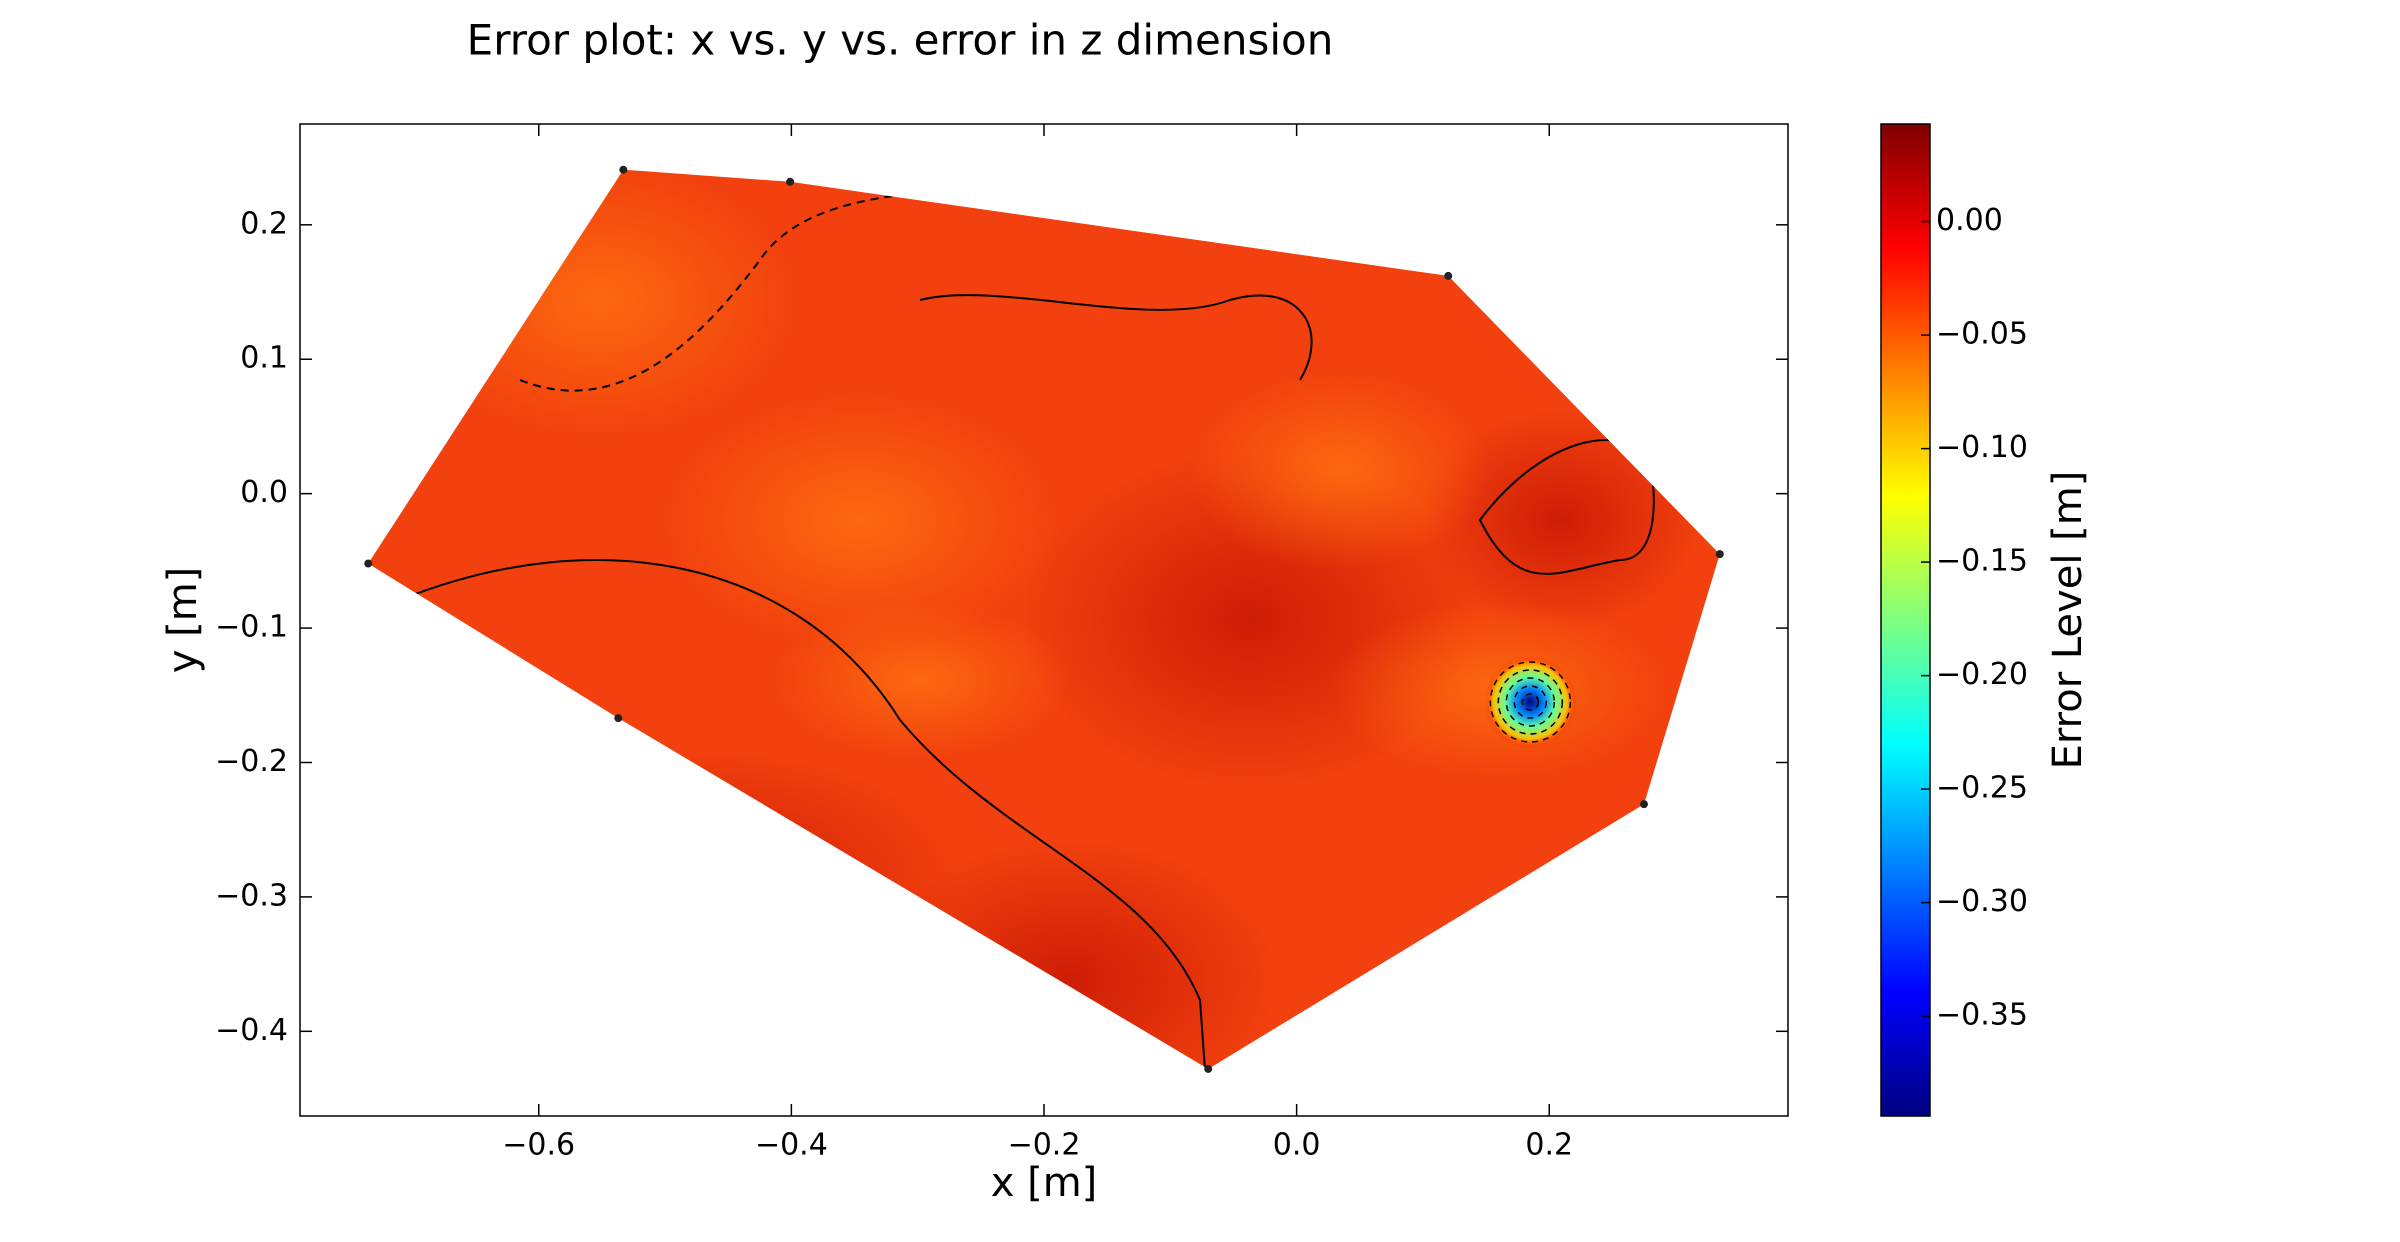 The width and height of the screenshot is (2400, 1242). I want to click on y-tick-label: −0.1, so click(251, 627).